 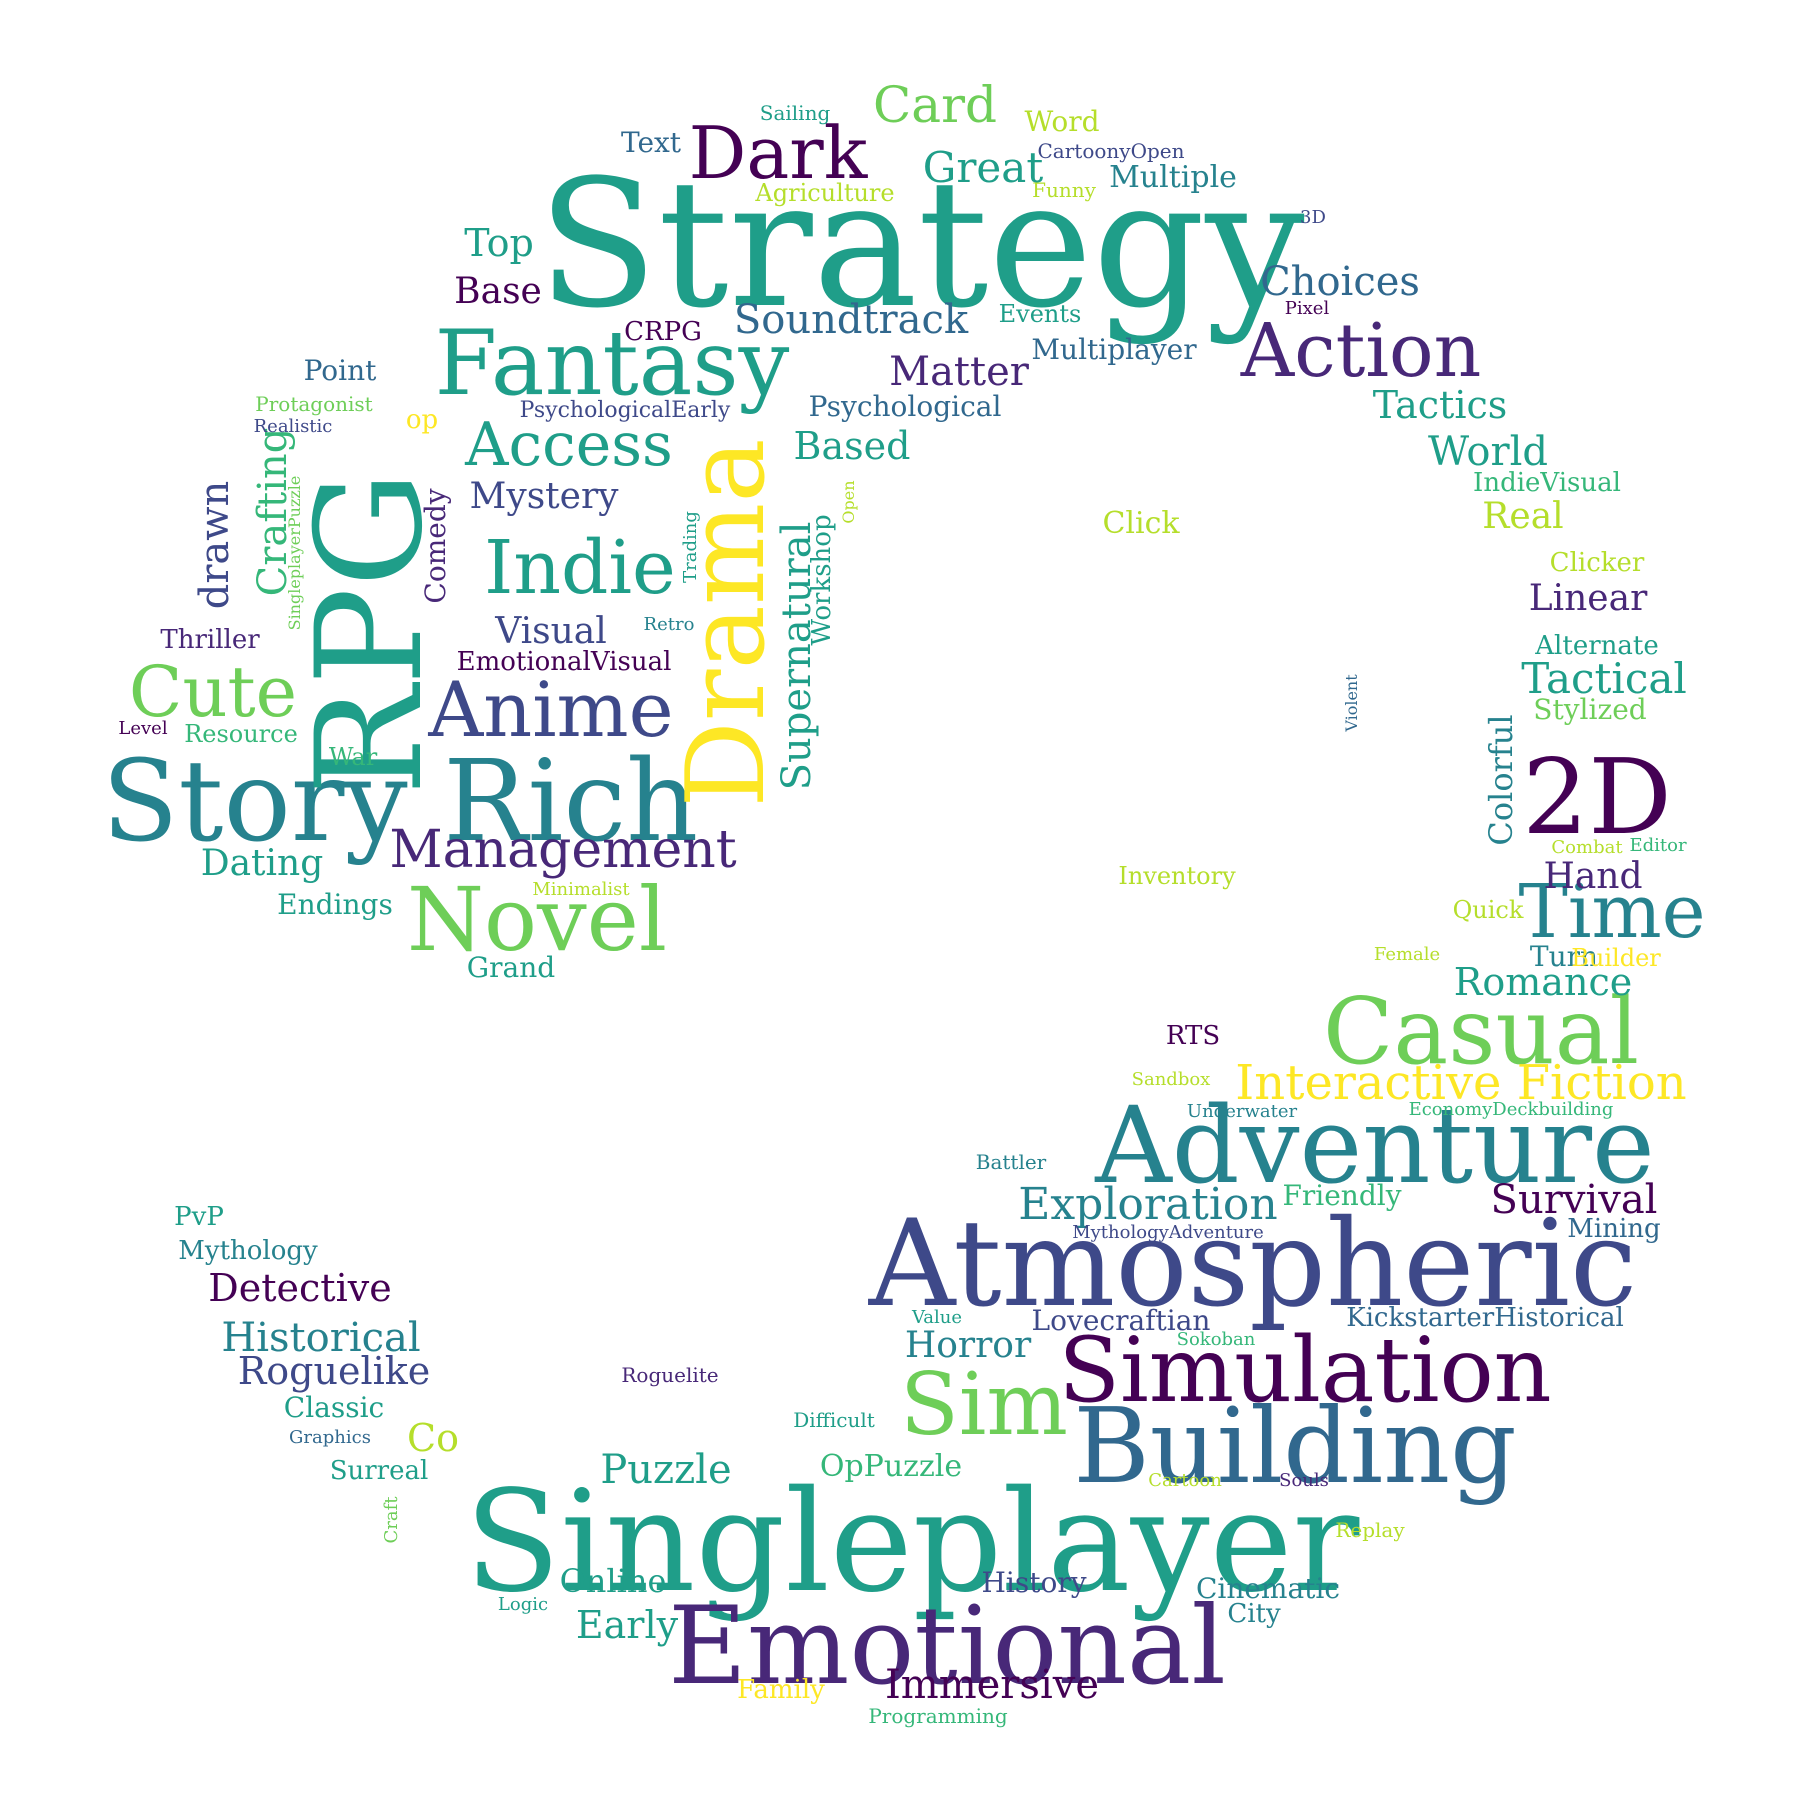 I want to click on word-craft: Craft, so click(x=391, y=1520).